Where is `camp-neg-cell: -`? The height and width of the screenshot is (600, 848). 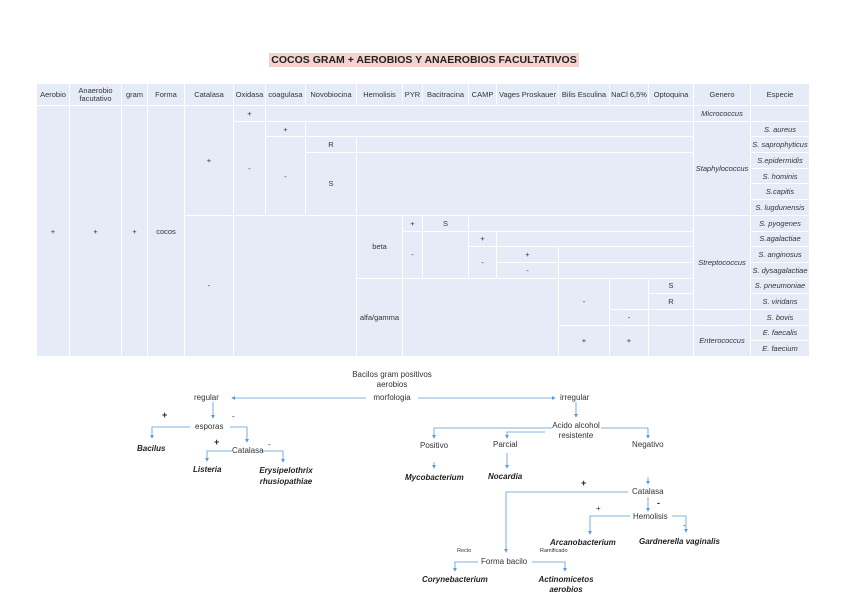
camp-neg-cell: - is located at coordinates (482, 262).